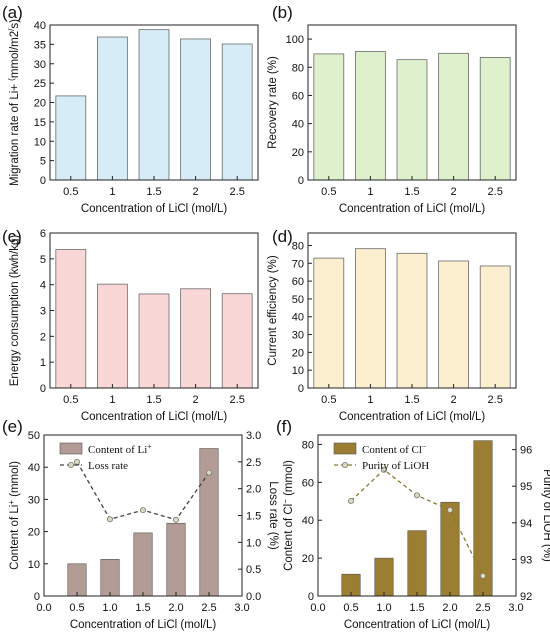  I want to click on panel-letter: (e), so click(12, 426).